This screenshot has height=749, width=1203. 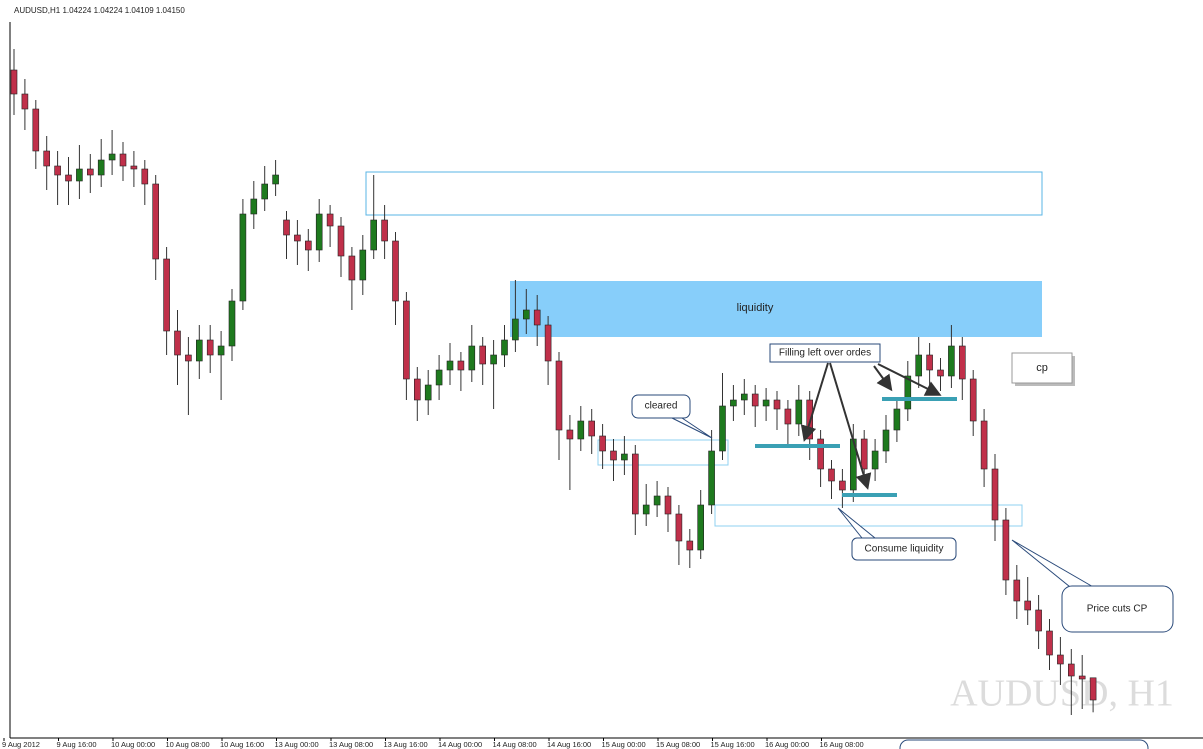 What do you see at coordinates (406, 744) in the screenshot?
I see `time-label: 13 Aug 16:00` at bounding box center [406, 744].